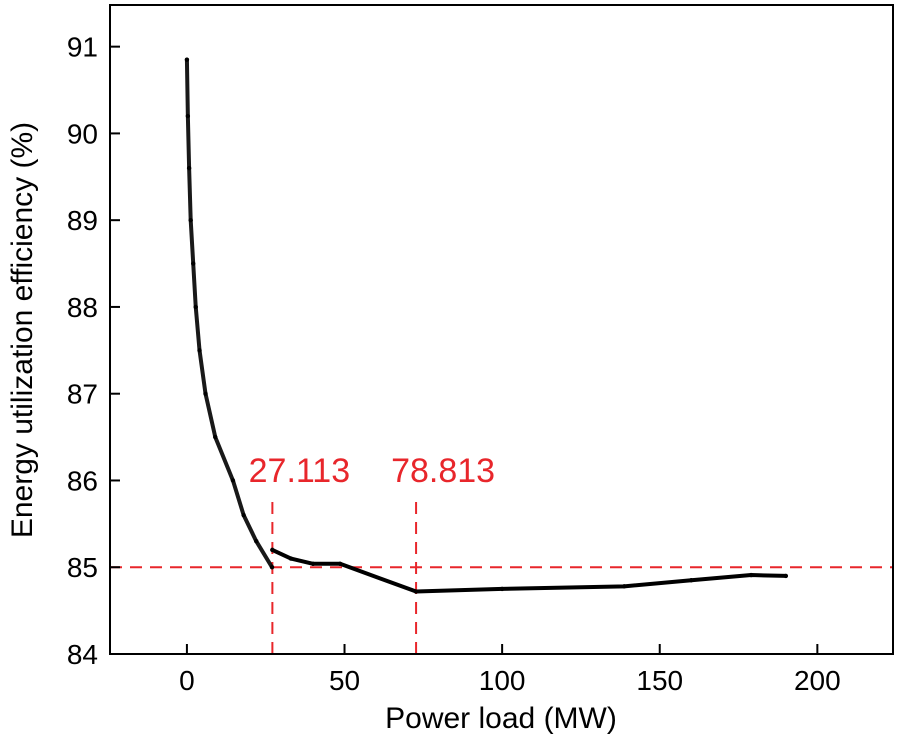 This screenshot has width=901, height=754. I want to click on x-tick-label: 0, so click(187, 680).